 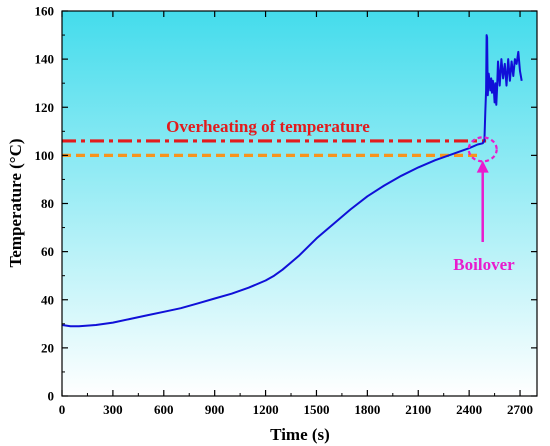 What do you see at coordinates (268, 126) in the screenshot?
I see `annotation-overheating: Overheating of temperature` at bounding box center [268, 126].